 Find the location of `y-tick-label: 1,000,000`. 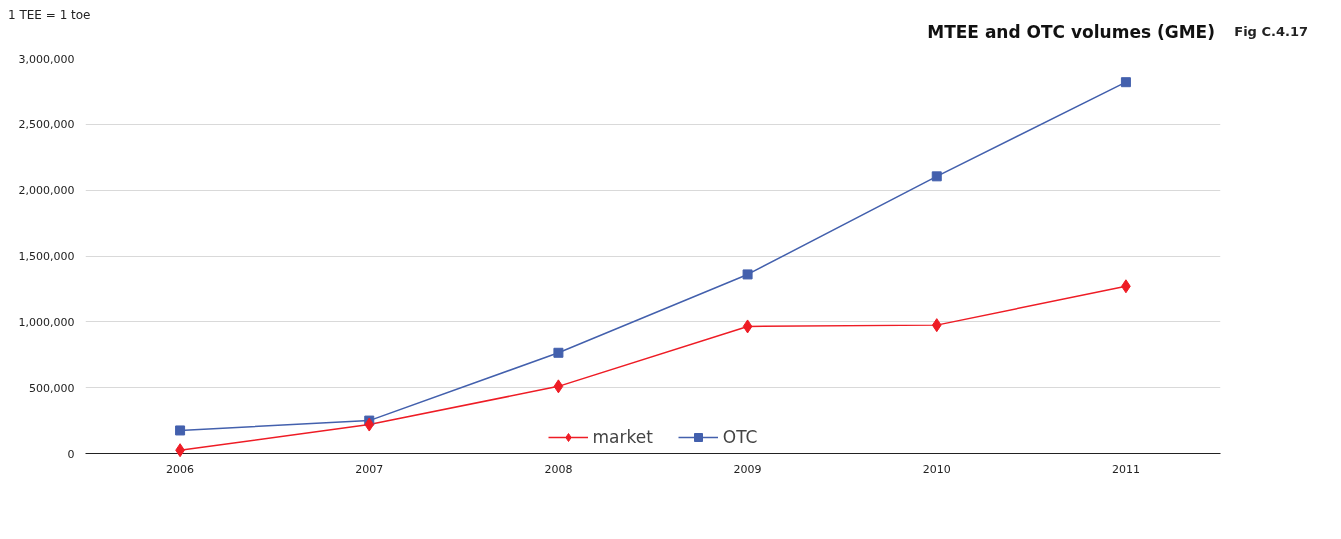

y-tick-label: 1,000,000 is located at coordinates (46, 322).